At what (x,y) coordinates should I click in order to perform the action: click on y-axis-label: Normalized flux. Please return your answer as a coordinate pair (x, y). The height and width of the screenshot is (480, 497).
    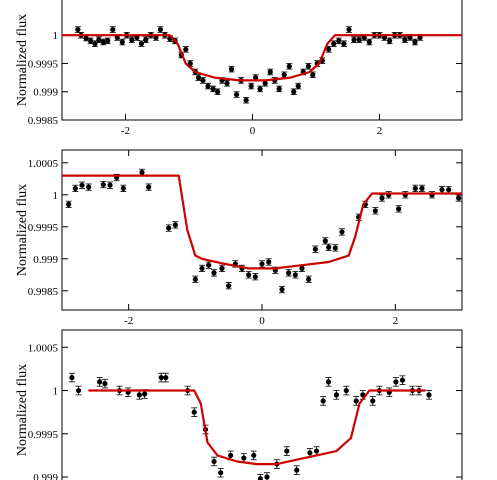
    Looking at the image, I should click on (22, 410).